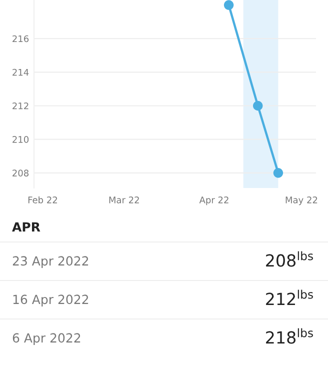 Image resolution: width=328 pixels, height=374 pixels. Describe the element at coordinates (20, 106) in the screenshot. I see `y-tick-label: 212` at that location.